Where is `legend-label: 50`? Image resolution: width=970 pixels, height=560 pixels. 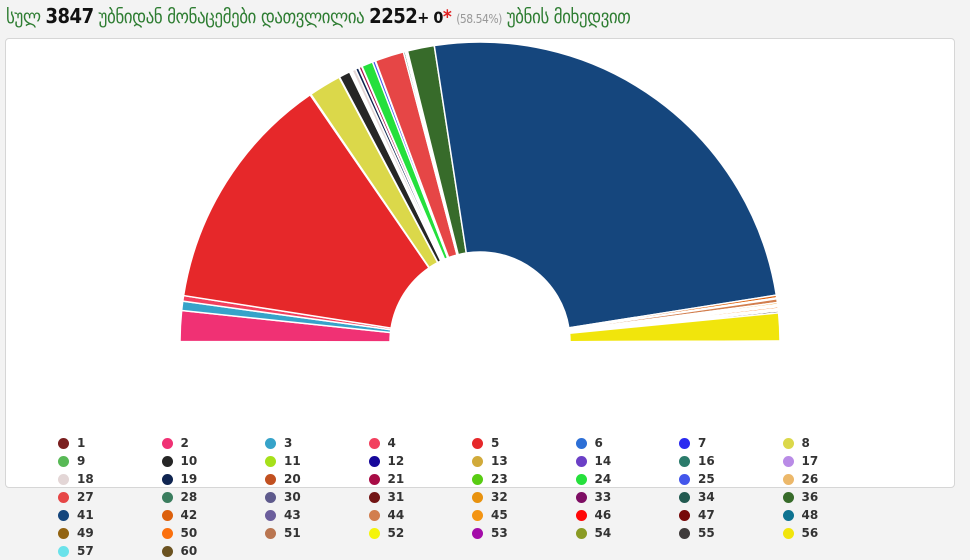
legend-label: 50 is located at coordinates (189, 533).